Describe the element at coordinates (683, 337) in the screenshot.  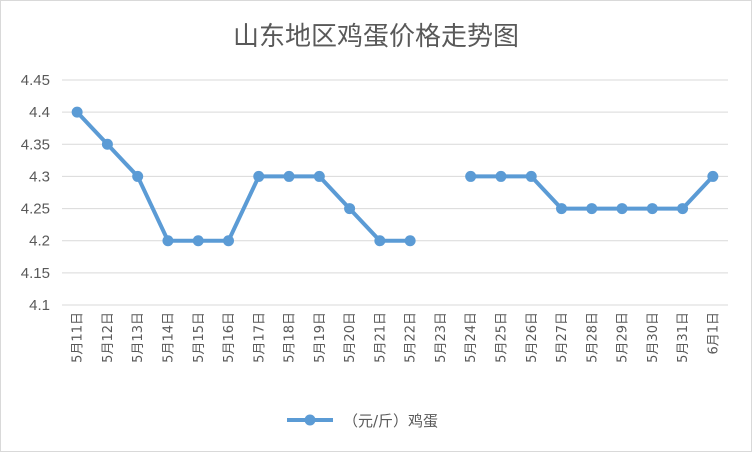
I see `x-tick-label: 5月31日` at that location.